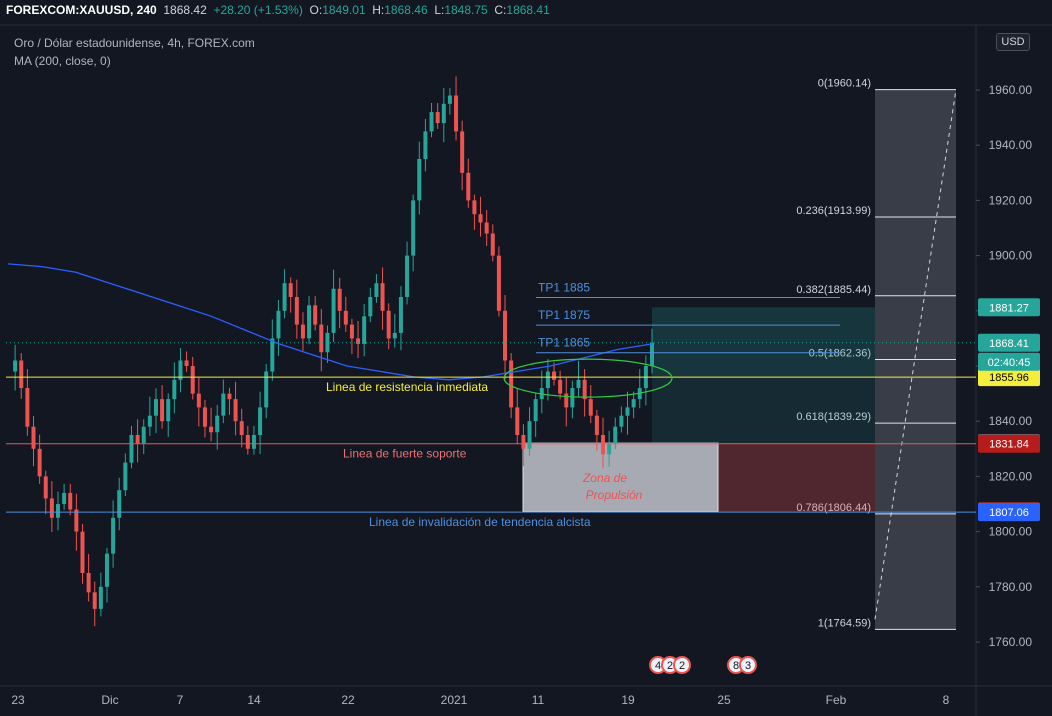 This screenshot has width=1052, height=716. Describe the element at coordinates (500, 10) in the screenshot. I see `close-label: C:` at that location.